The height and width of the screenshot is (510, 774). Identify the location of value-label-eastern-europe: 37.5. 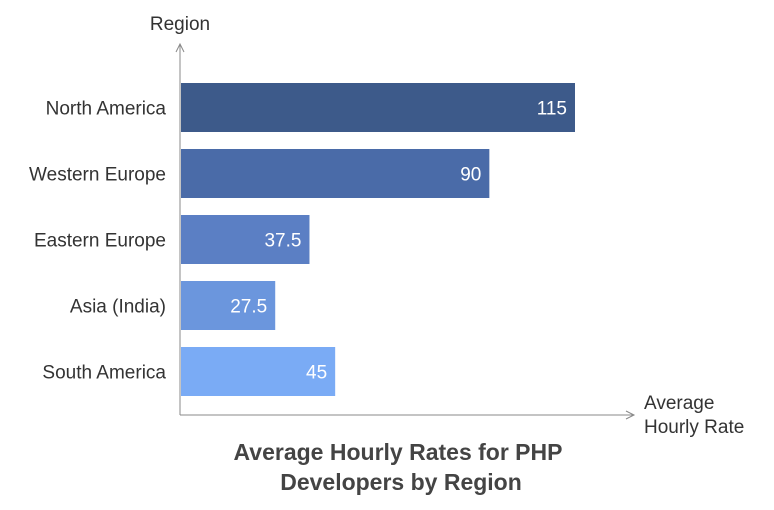
(282, 241).